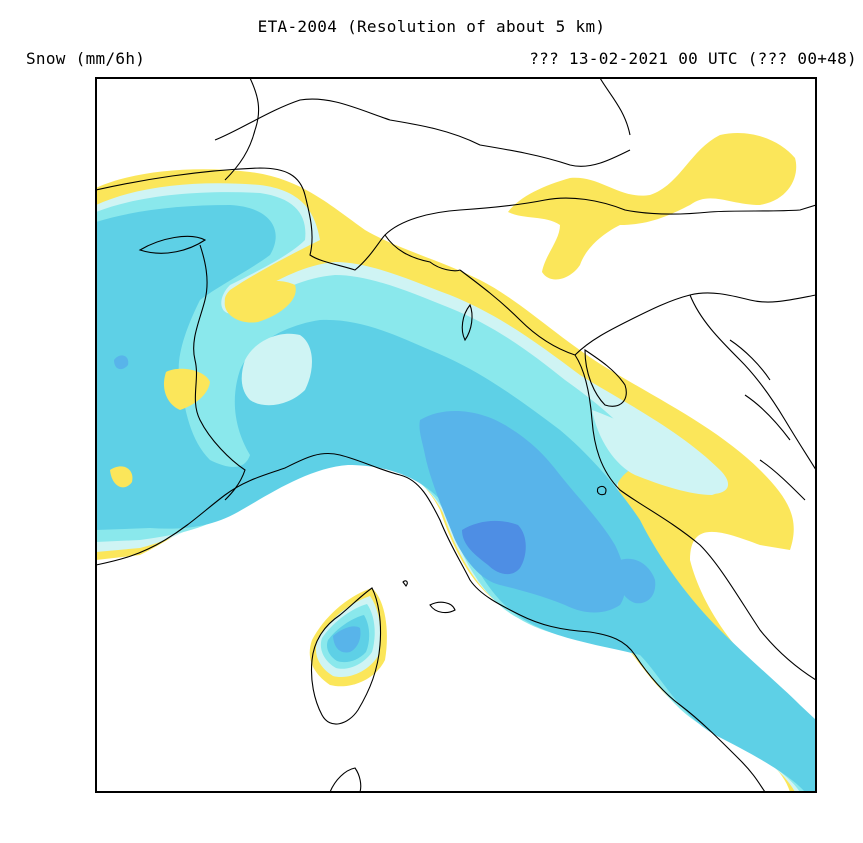 The height and width of the screenshot is (843, 863). What do you see at coordinates (442, 607) in the screenshot?
I see `elba-outline` at bounding box center [442, 607].